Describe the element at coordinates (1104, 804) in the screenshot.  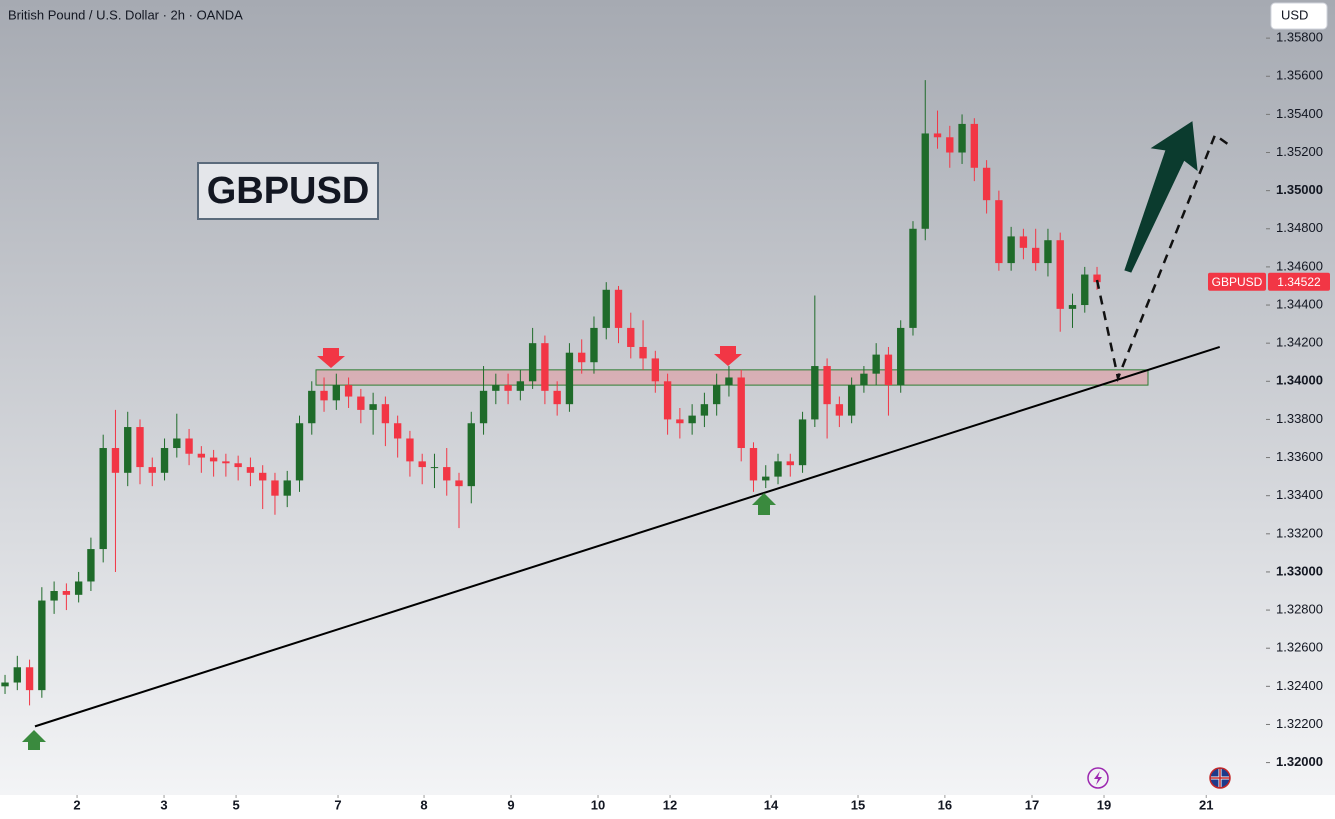
I see `x-tick-label: 19` at that location.